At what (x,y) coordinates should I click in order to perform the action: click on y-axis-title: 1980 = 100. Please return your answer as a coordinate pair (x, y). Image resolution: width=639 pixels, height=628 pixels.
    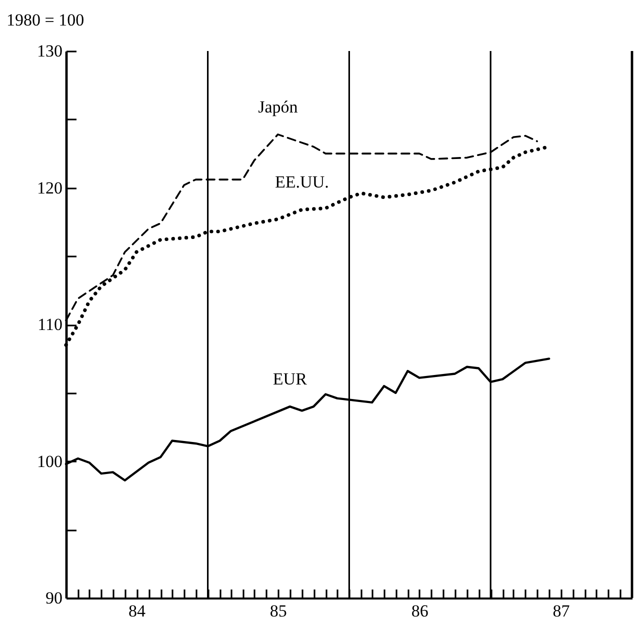
    Looking at the image, I should click on (45, 20).